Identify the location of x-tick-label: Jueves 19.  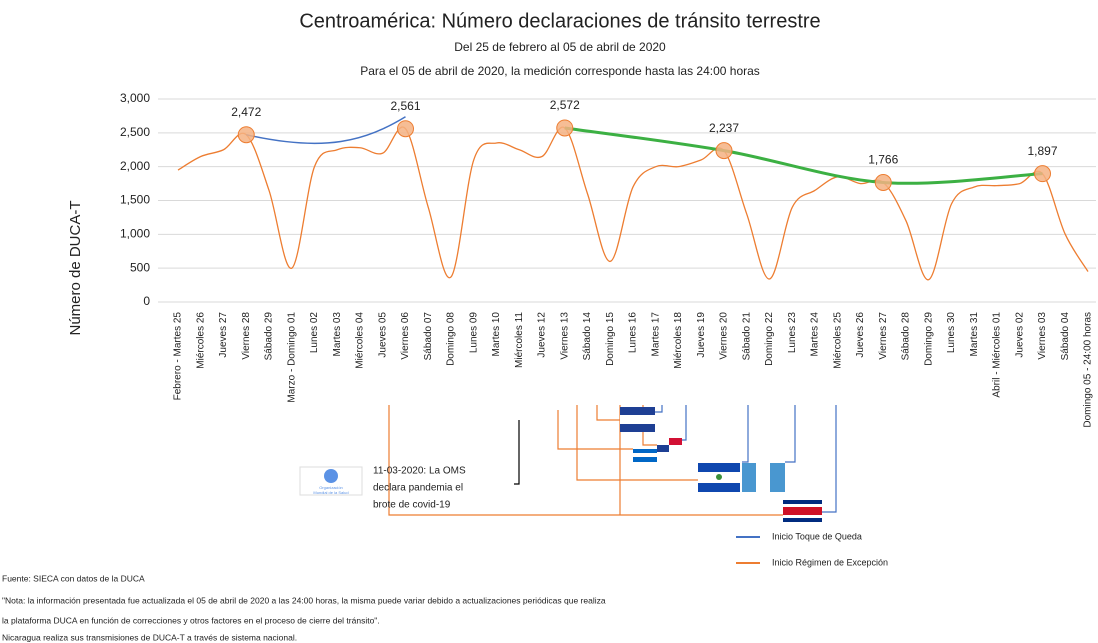
(701, 335).